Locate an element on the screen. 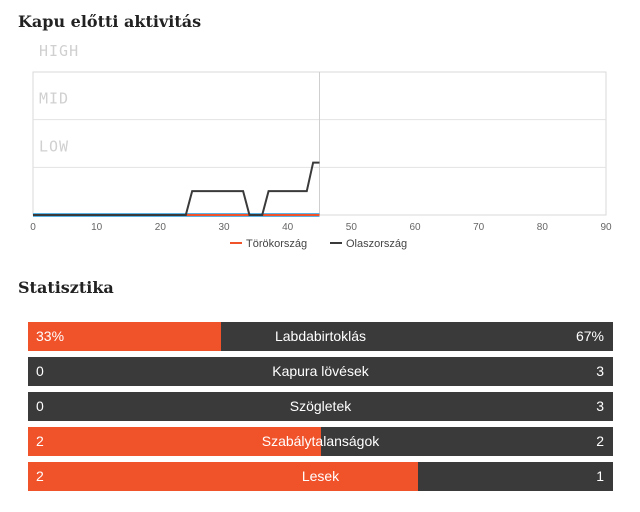  x-tick-label: 30 is located at coordinates (224, 227).